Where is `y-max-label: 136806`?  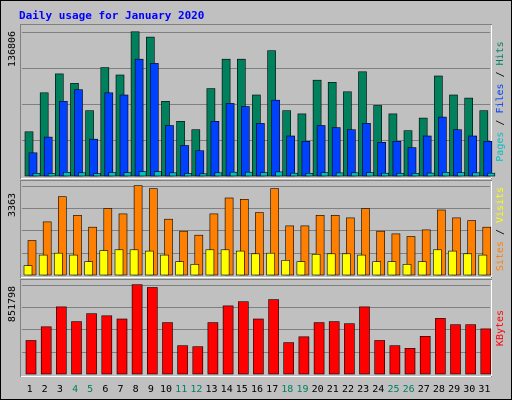 y-max-label: 136806 is located at coordinates (12, 49).